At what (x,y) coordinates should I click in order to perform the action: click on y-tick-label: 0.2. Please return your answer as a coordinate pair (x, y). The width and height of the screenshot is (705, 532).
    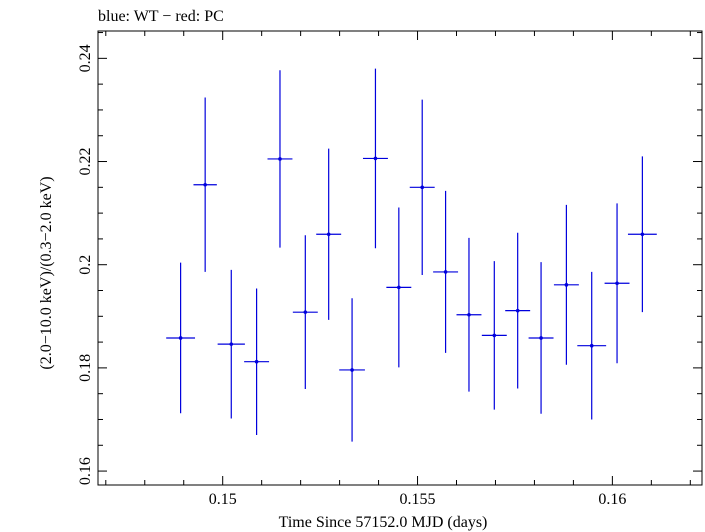
    Looking at the image, I should click on (85, 265).